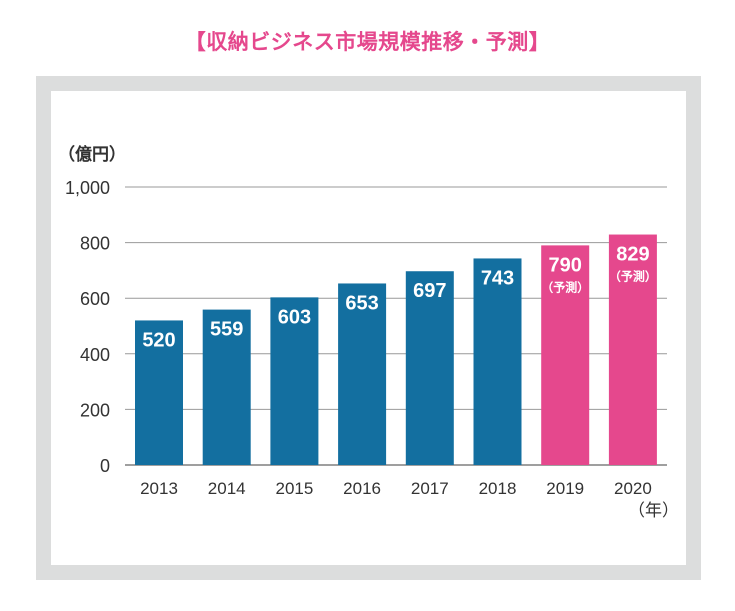 The image size is (735, 611). Describe the element at coordinates (226, 330) in the screenshot. I see `bar-value-label: 559` at that location.